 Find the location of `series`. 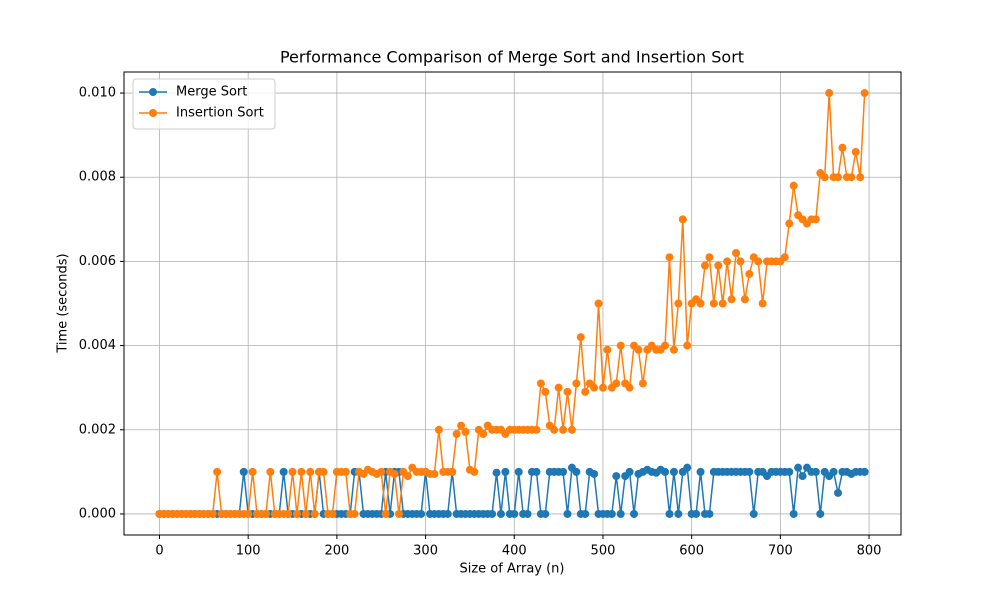

series is located at coordinates (512, 490).